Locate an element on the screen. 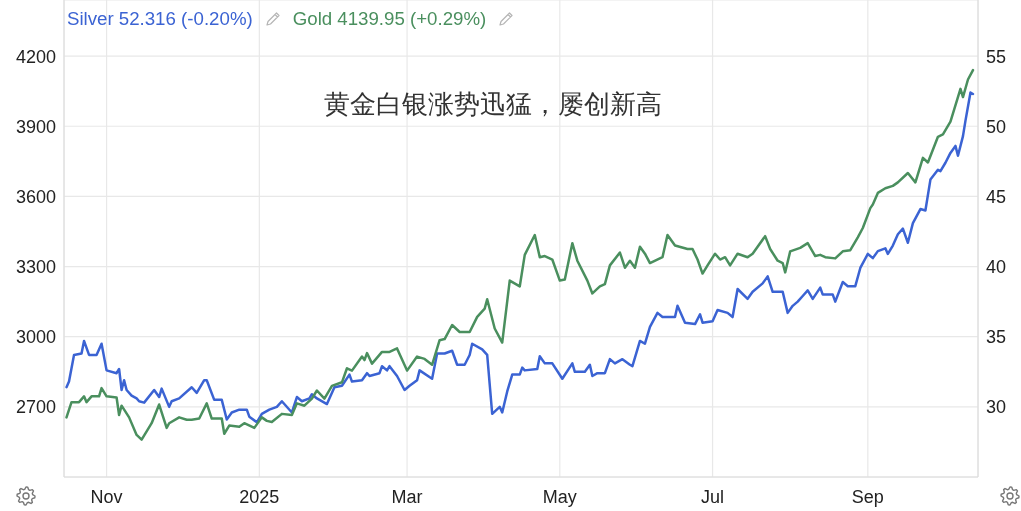  y2-tick-label: 40 is located at coordinates (996, 266).